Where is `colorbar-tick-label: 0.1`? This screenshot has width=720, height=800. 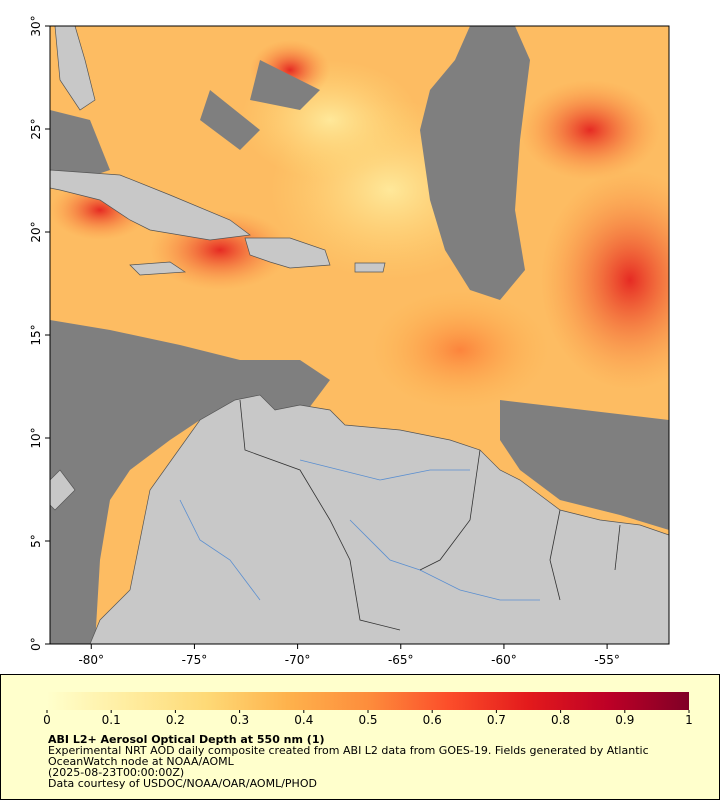 colorbar-tick-label: 0.1 is located at coordinates (111, 720).